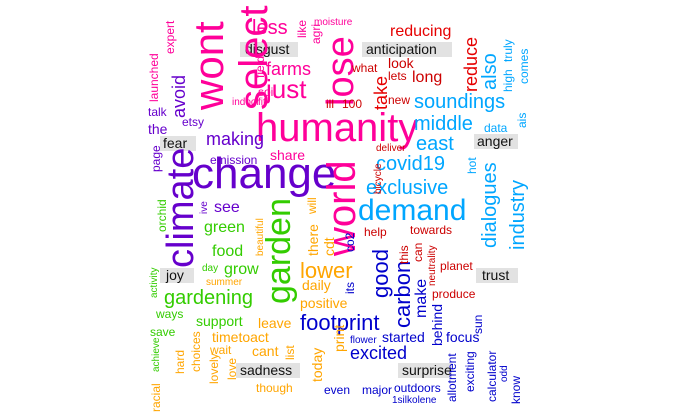 This screenshot has width=677, height=418. Describe the element at coordinates (170, 37) in the screenshot. I see `cloud-word: expert` at that location.